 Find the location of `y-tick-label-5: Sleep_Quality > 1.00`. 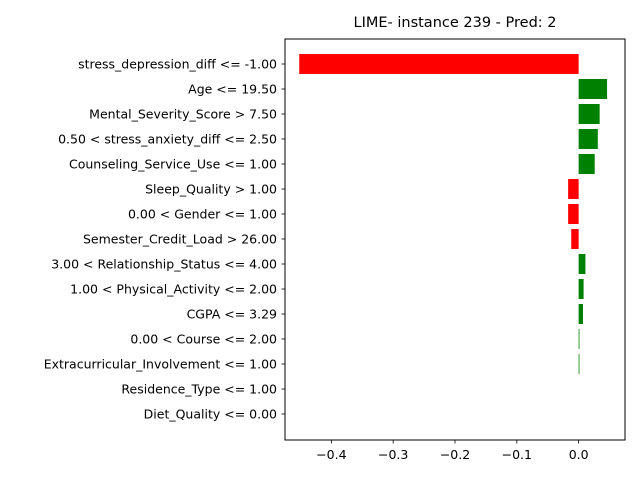

y-tick-label-5: Sleep_Quality > 1.00 is located at coordinates (211, 189).